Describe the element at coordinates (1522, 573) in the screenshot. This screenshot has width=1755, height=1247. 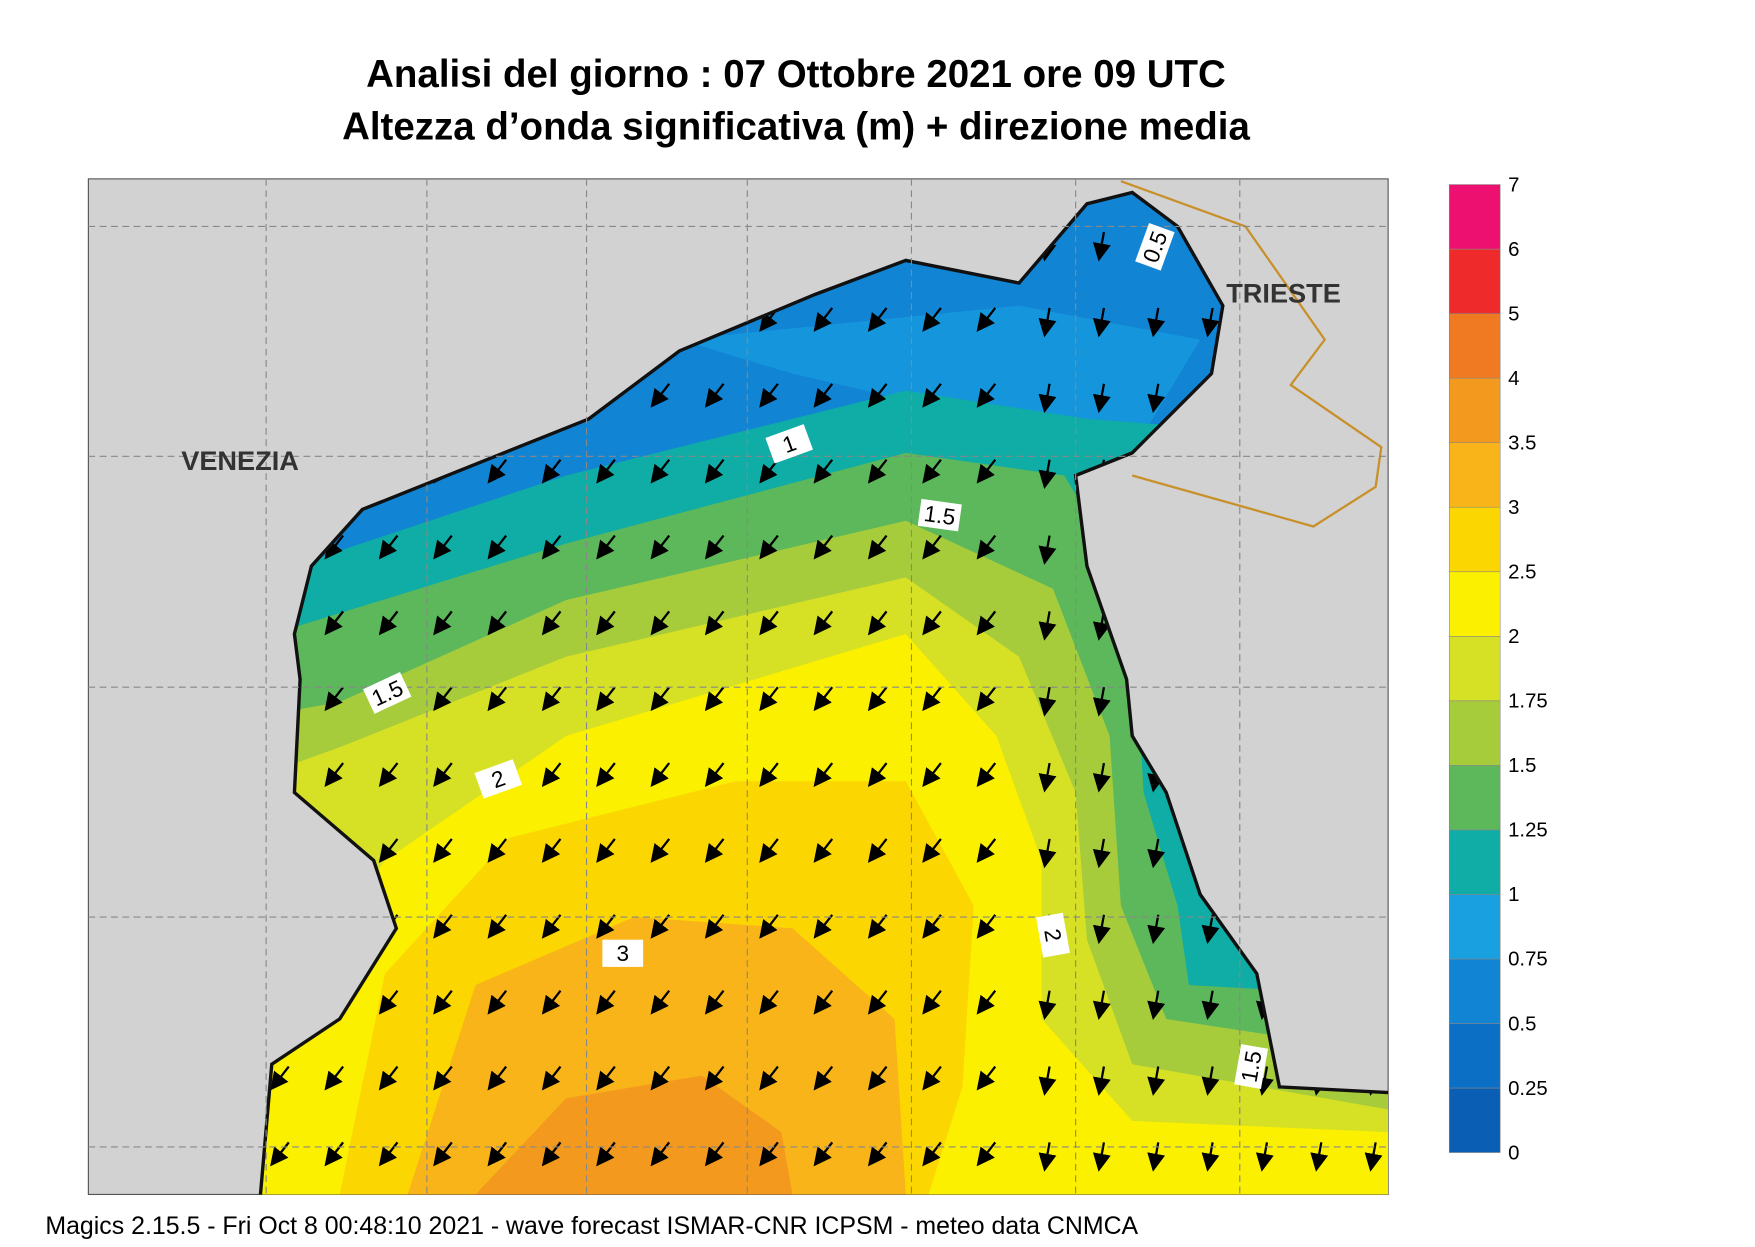
I see `colorbar-label: 2.5` at that location.